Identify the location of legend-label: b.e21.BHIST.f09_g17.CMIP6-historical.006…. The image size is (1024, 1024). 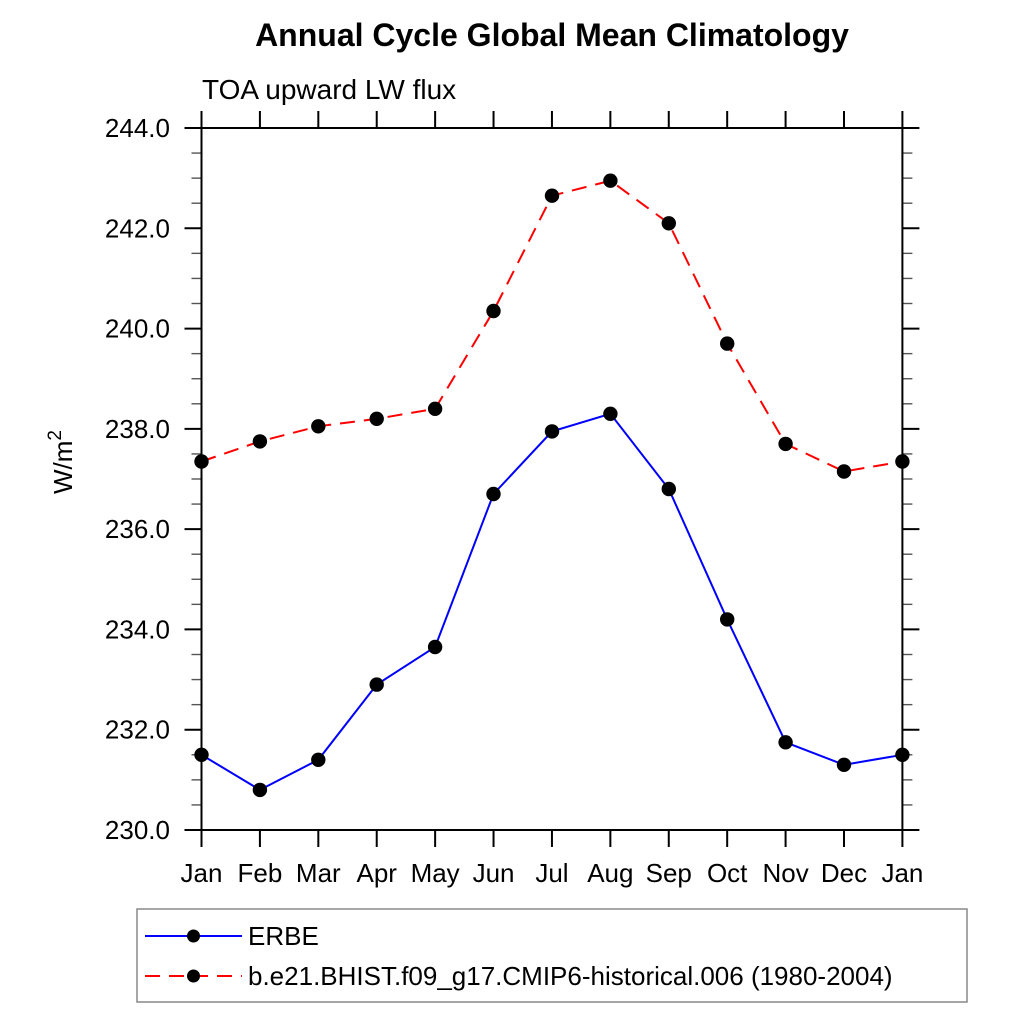
(570, 976).